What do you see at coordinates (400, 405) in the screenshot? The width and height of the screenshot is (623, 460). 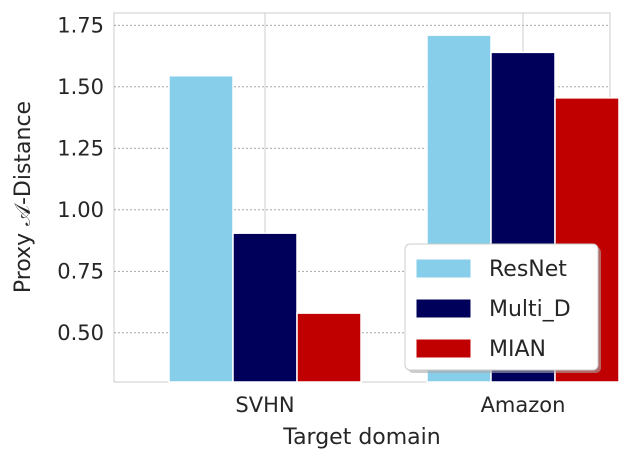 I see `x-tick-labels: SVHN Amazon` at bounding box center [400, 405].